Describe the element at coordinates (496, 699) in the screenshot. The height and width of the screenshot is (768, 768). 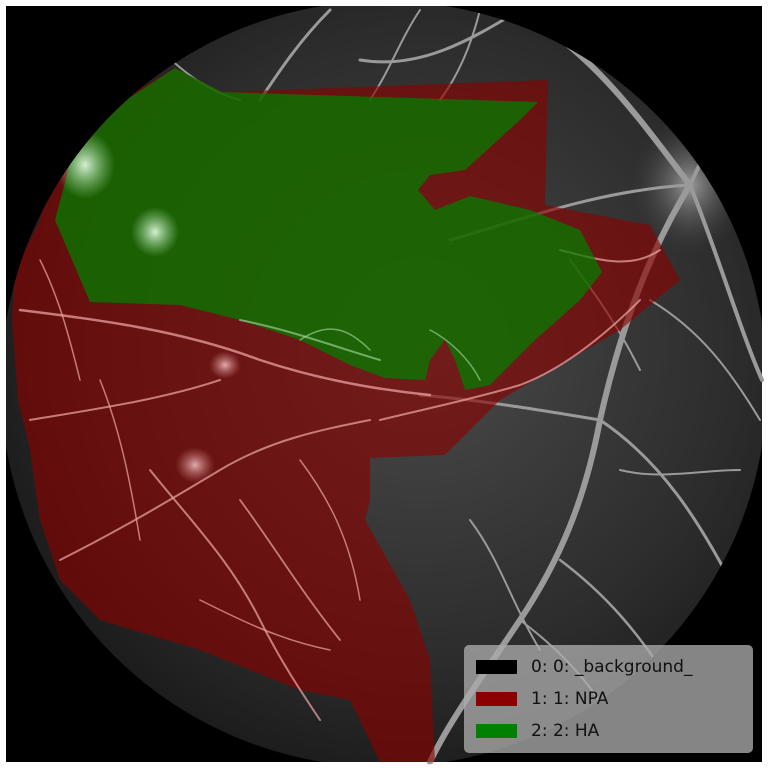
I see `legend-swatch-npa` at that location.